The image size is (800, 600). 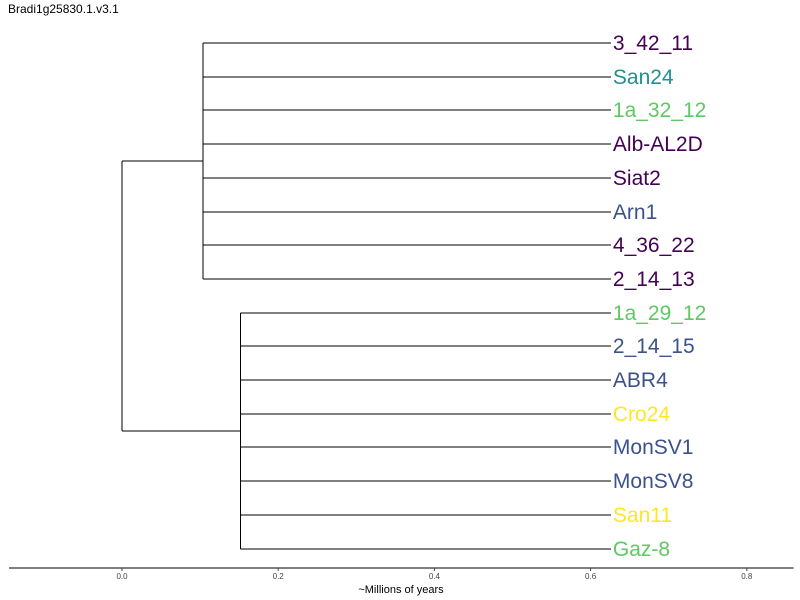 I want to click on leaf-label: 4_36_22, so click(x=654, y=245).